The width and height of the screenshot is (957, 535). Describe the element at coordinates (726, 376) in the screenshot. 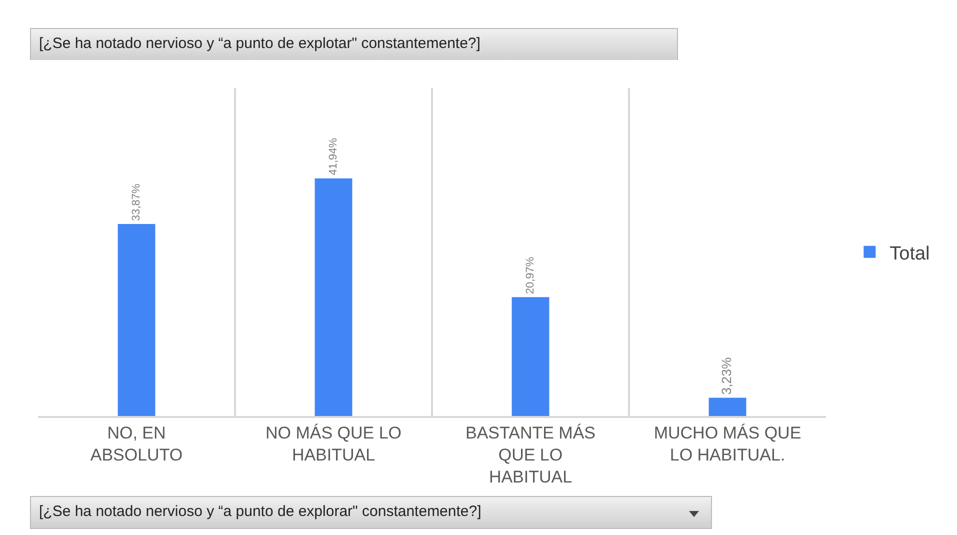

I see `data-label: 3,23%` at that location.